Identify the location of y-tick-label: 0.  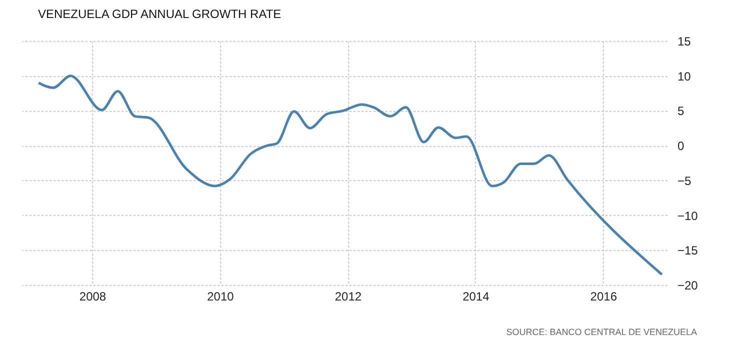
(681, 146).